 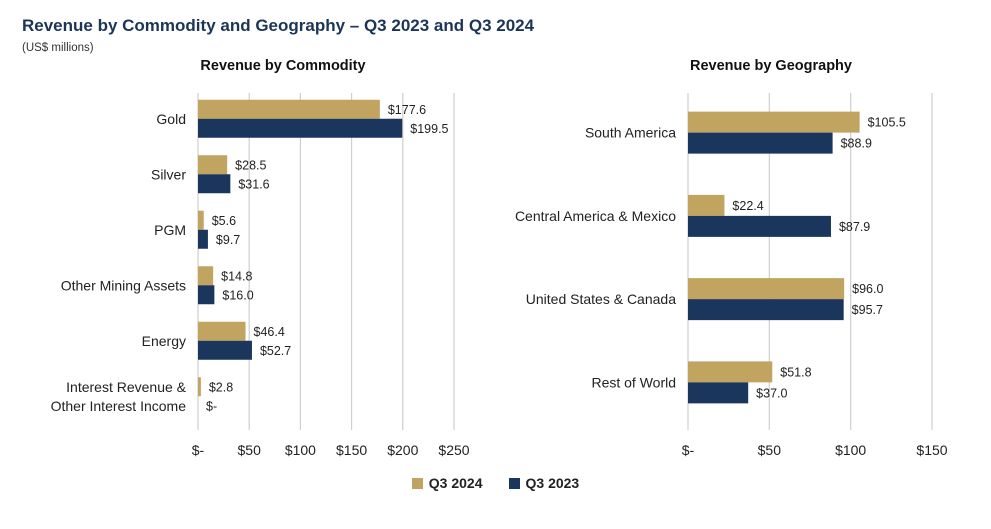 What do you see at coordinates (253, 184) in the screenshot?
I see `chart1-data-label: $31.6` at bounding box center [253, 184].